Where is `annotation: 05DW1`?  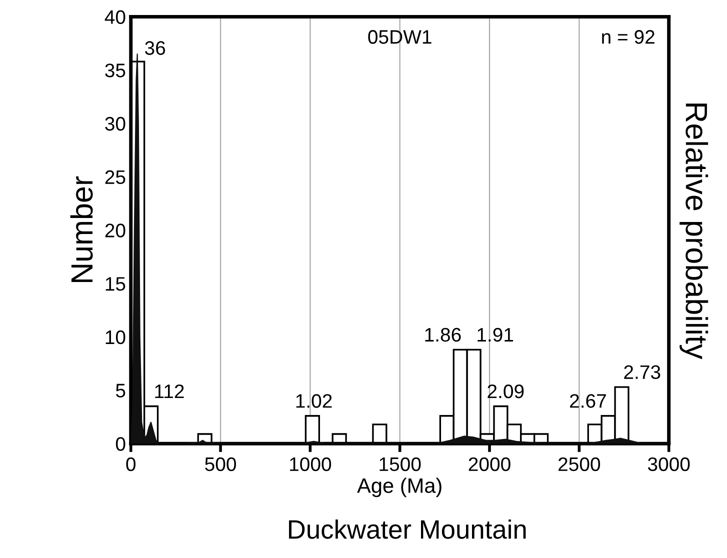 annotation: 05DW1 is located at coordinates (400, 37).